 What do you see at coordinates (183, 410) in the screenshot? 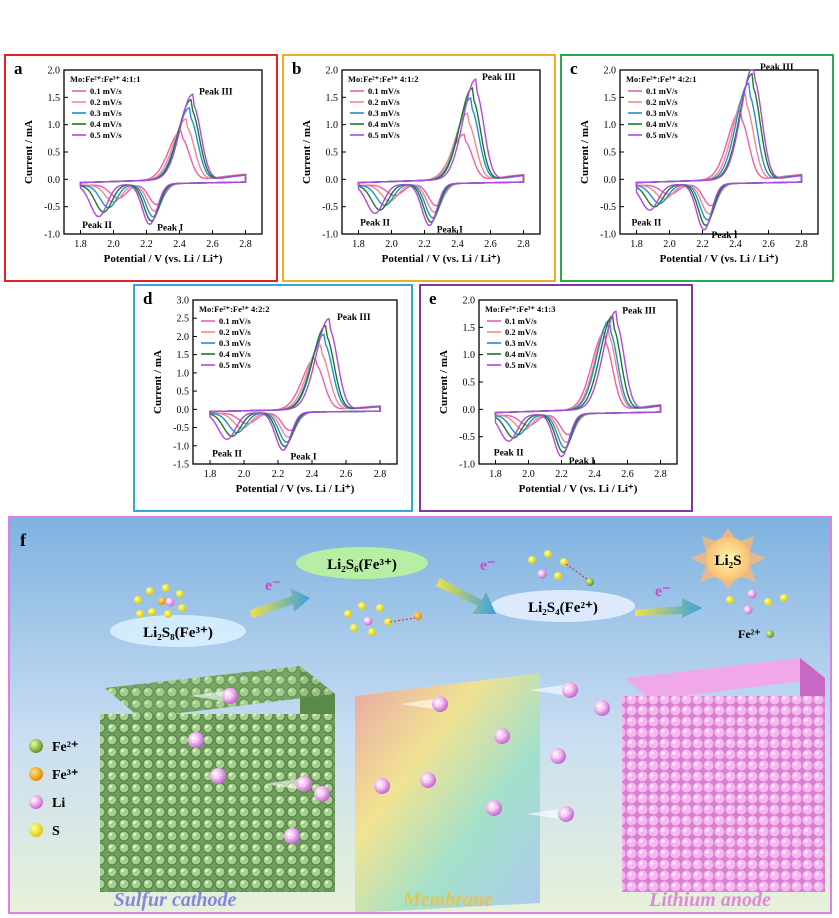
I see `y-tick-label: 0.0` at bounding box center [183, 410].